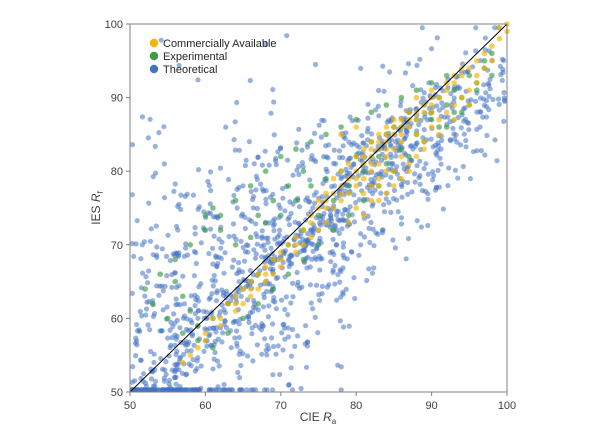 The image size is (600, 434). I want to click on x-tick-label: 90, so click(431, 406).